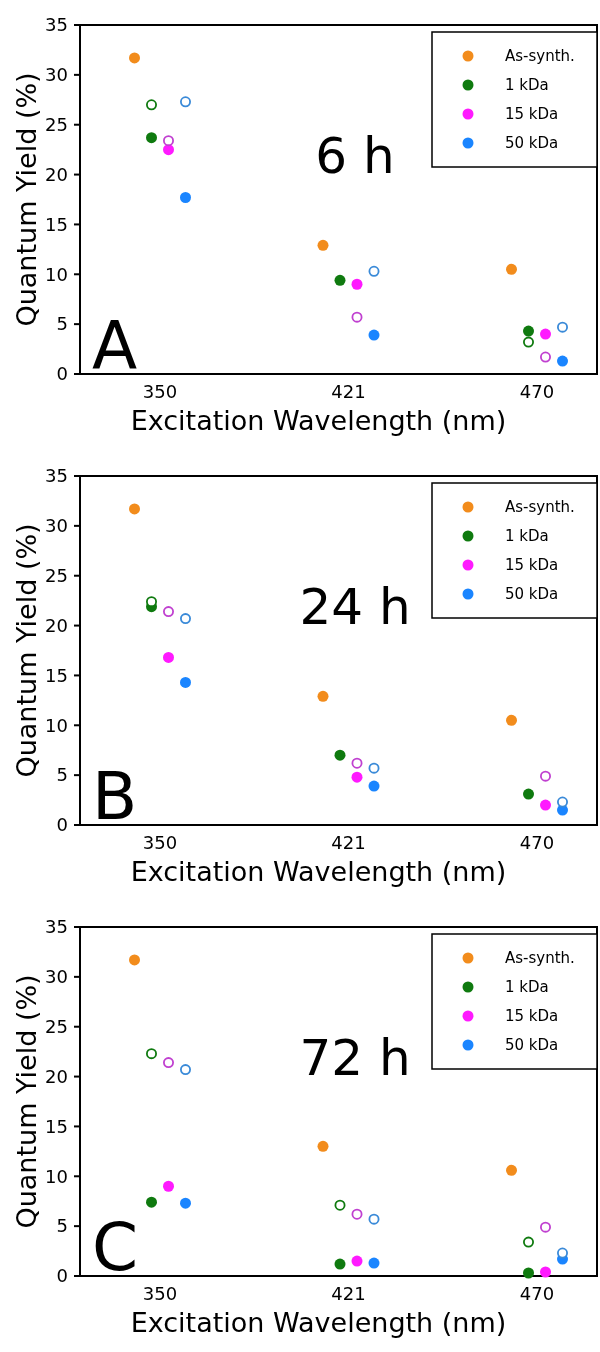 Image resolution: width=600 pixels, height=1352 pixels. Describe the element at coordinates (115, 796) in the screenshot. I see `annotation: B` at that location.